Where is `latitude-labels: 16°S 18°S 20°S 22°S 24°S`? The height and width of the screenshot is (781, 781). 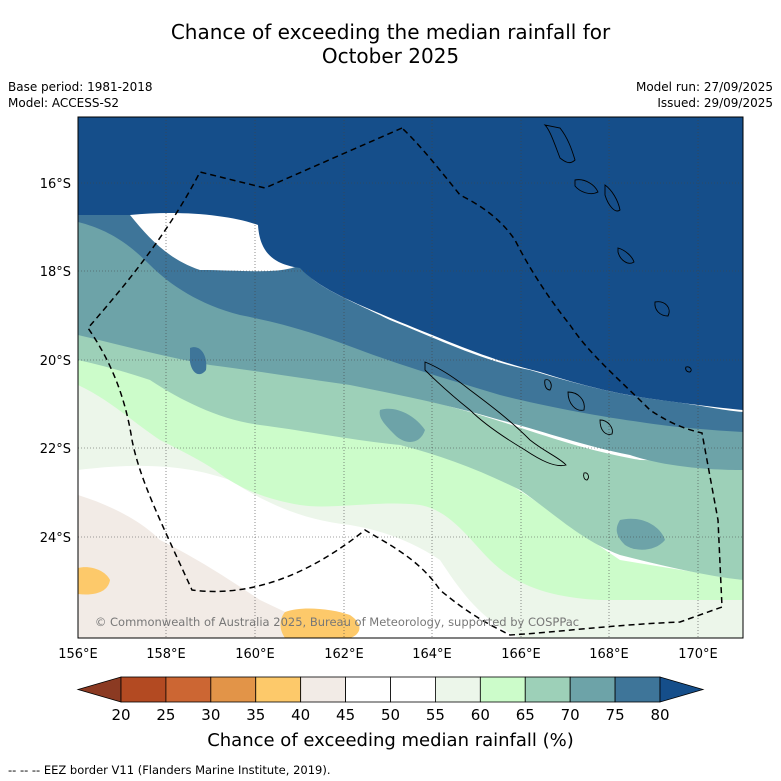 latitude-labels: 16°S 18°S 20°S 22°S 24°S is located at coordinates (55, 361).